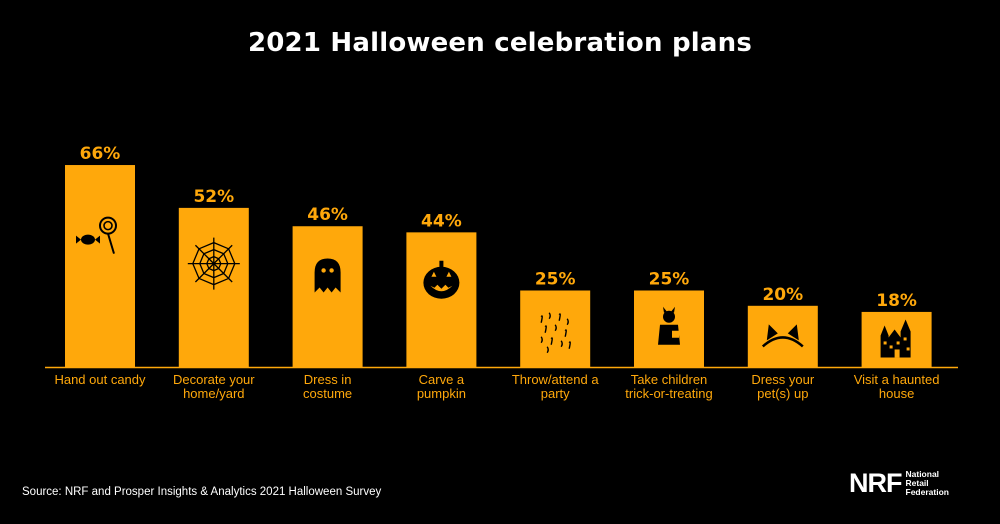 The image size is (1000, 524). What do you see at coordinates (100, 154) in the screenshot?
I see `data-label: 66%` at bounding box center [100, 154].